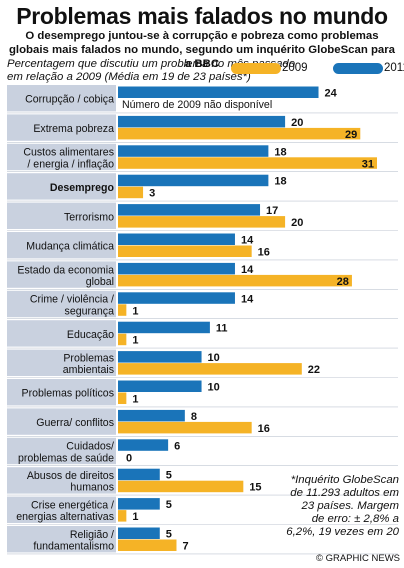  What do you see at coordinates (214, 388) in the screenshot?
I see `value-label-2011-problemas-politicos: 10` at bounding box center [214, 388].